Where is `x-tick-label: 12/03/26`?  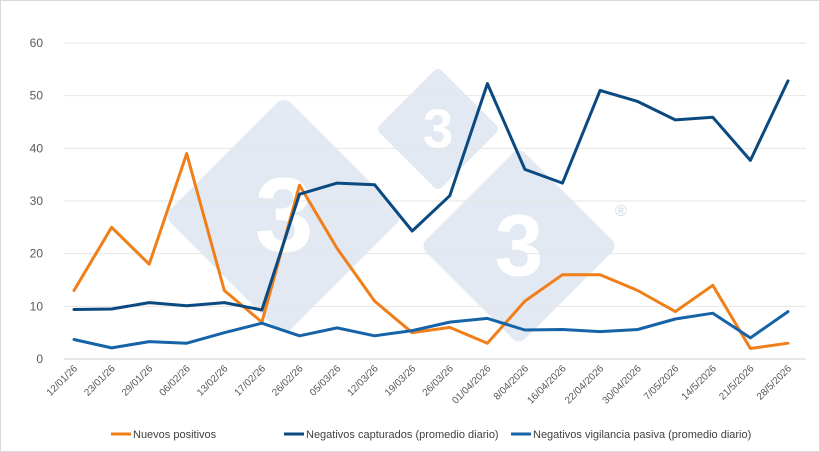
x-tick-label: 12/03/26 is located at coordinates (363, 381).